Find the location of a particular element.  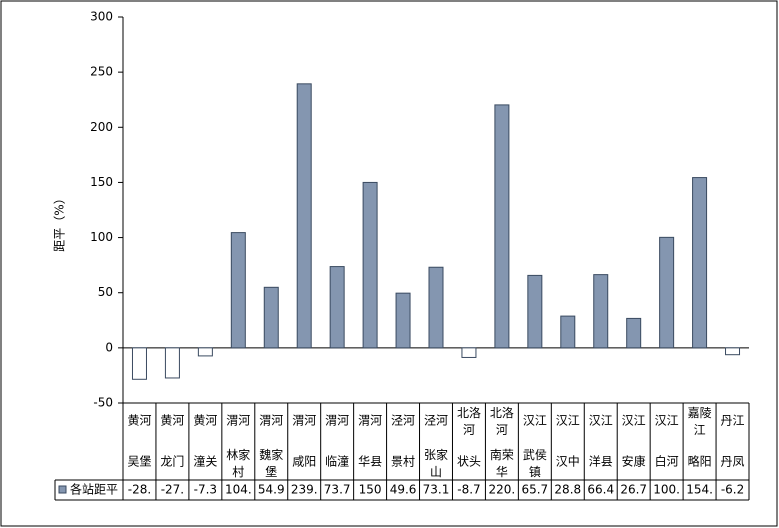

category-label: 临潼 is located at coordinates (337, 461).